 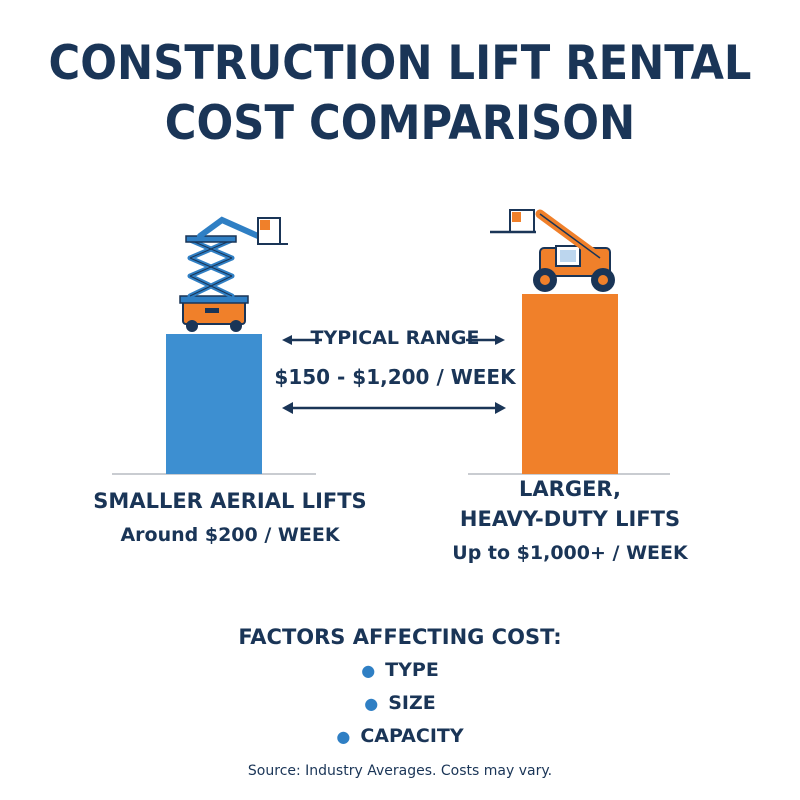 I want to click on range-label: TYPICAL RANGE, so click(x=395, y=338).